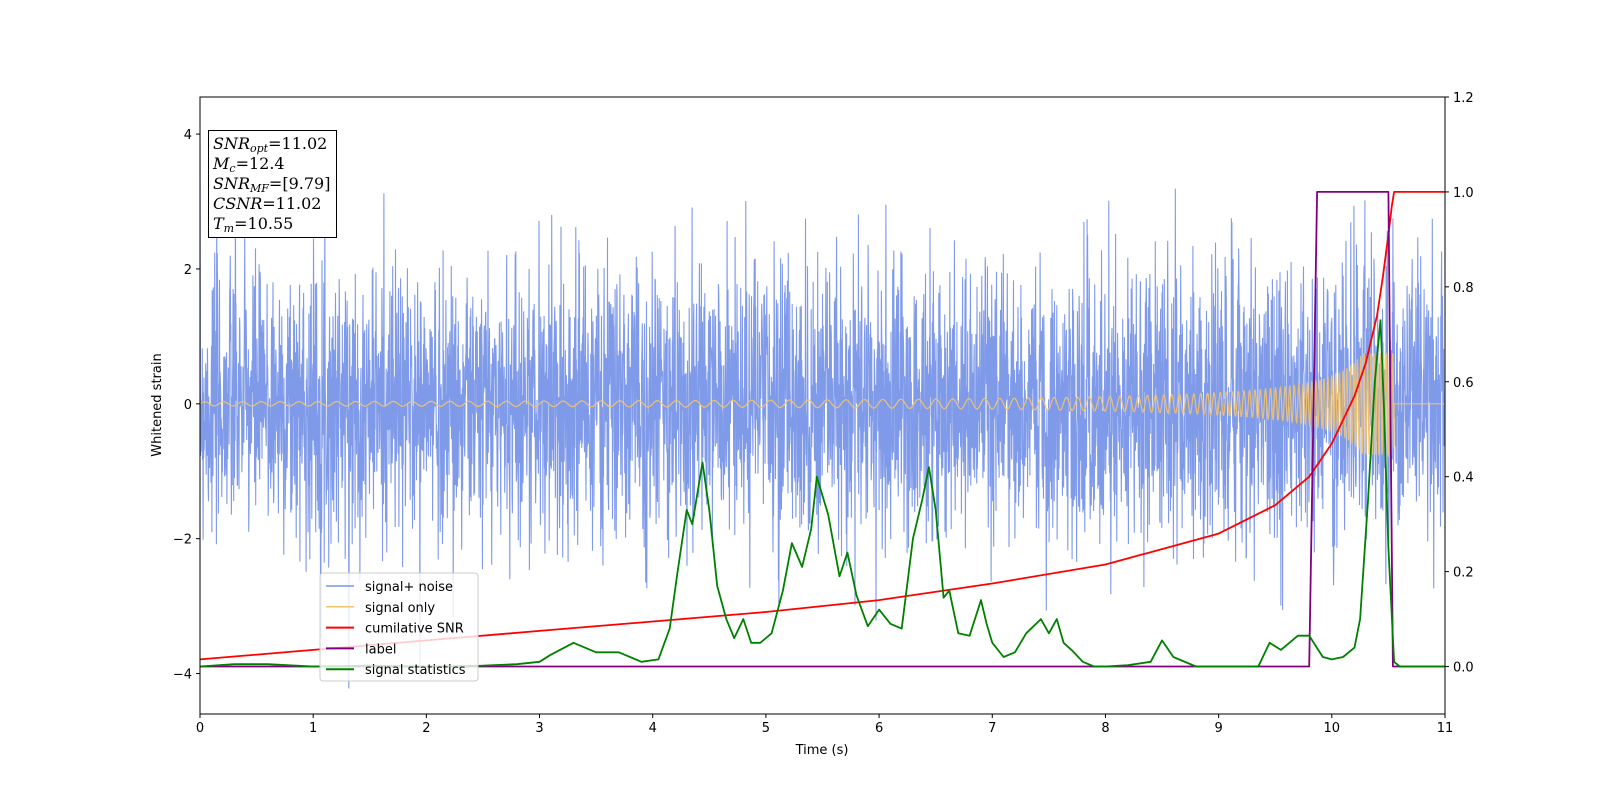  Describe the element at coordinates (539, 728) in the screenshot. I see `x-tick-label: 3` at that location.